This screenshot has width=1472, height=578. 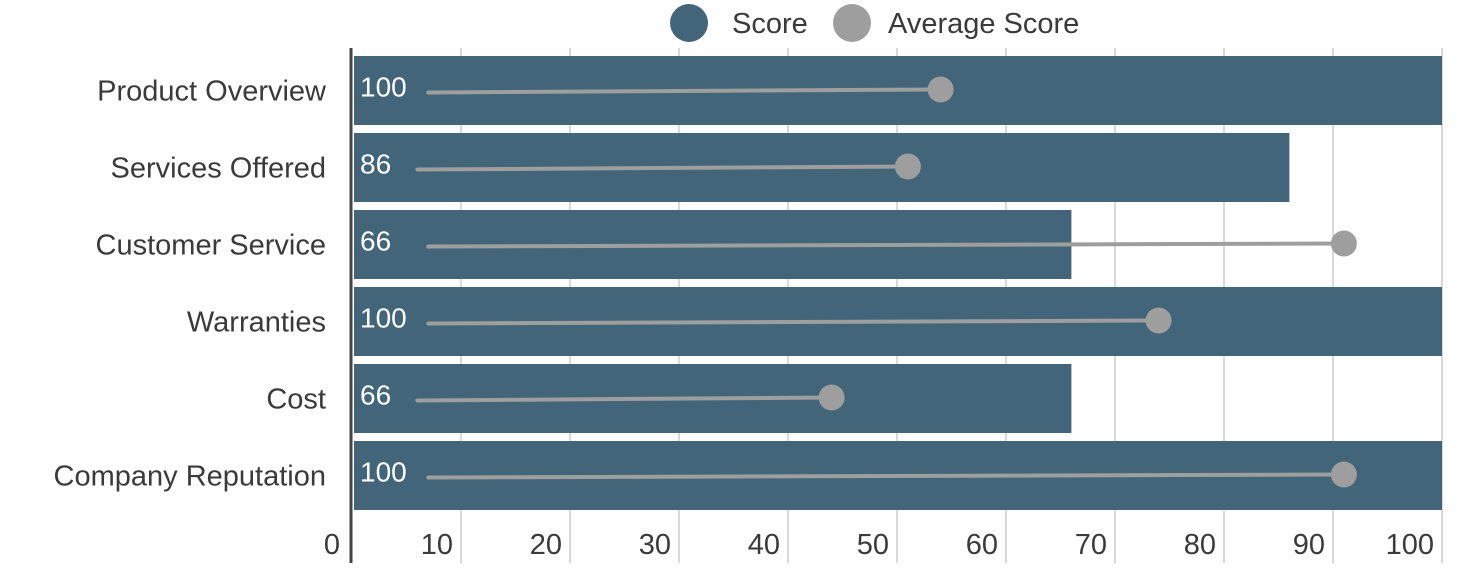 I want to click on x-tick-label: 70, so click(x=1091, y=545).